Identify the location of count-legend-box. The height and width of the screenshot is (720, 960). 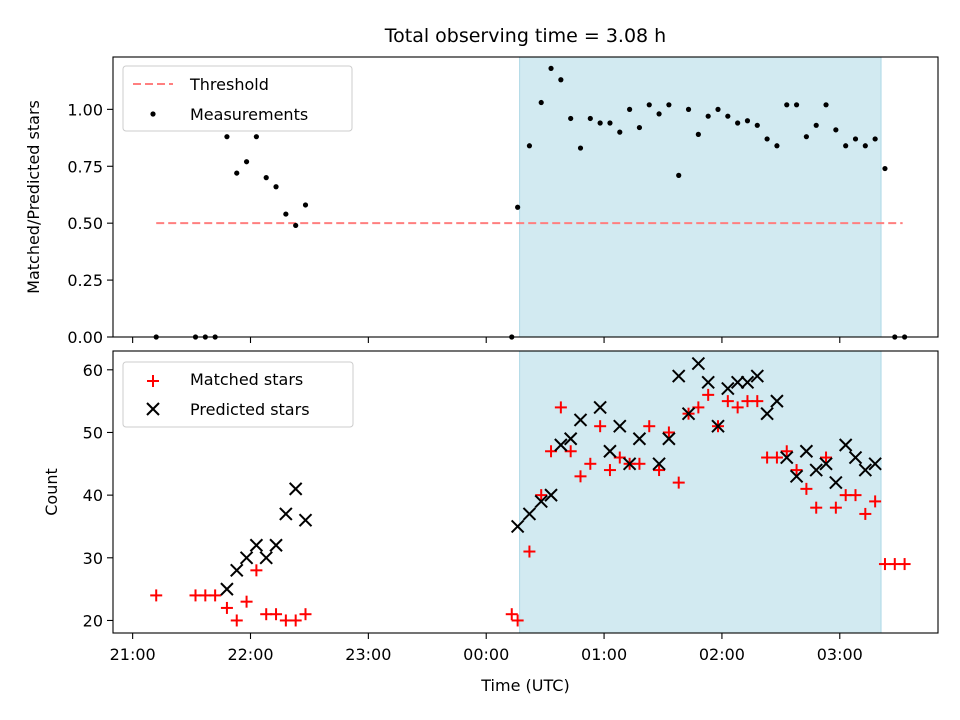
(238, 394).